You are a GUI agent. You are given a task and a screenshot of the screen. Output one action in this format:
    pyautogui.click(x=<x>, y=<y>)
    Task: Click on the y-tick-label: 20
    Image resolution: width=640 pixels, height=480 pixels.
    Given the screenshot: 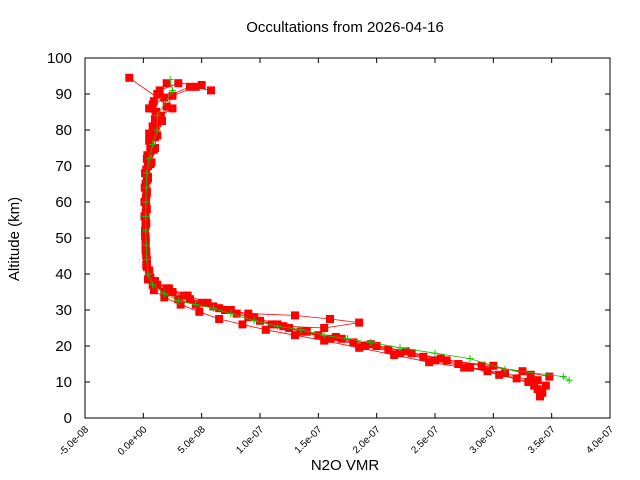 What is the action you would take?
    pyautogui.click(x=63, y=346)
    